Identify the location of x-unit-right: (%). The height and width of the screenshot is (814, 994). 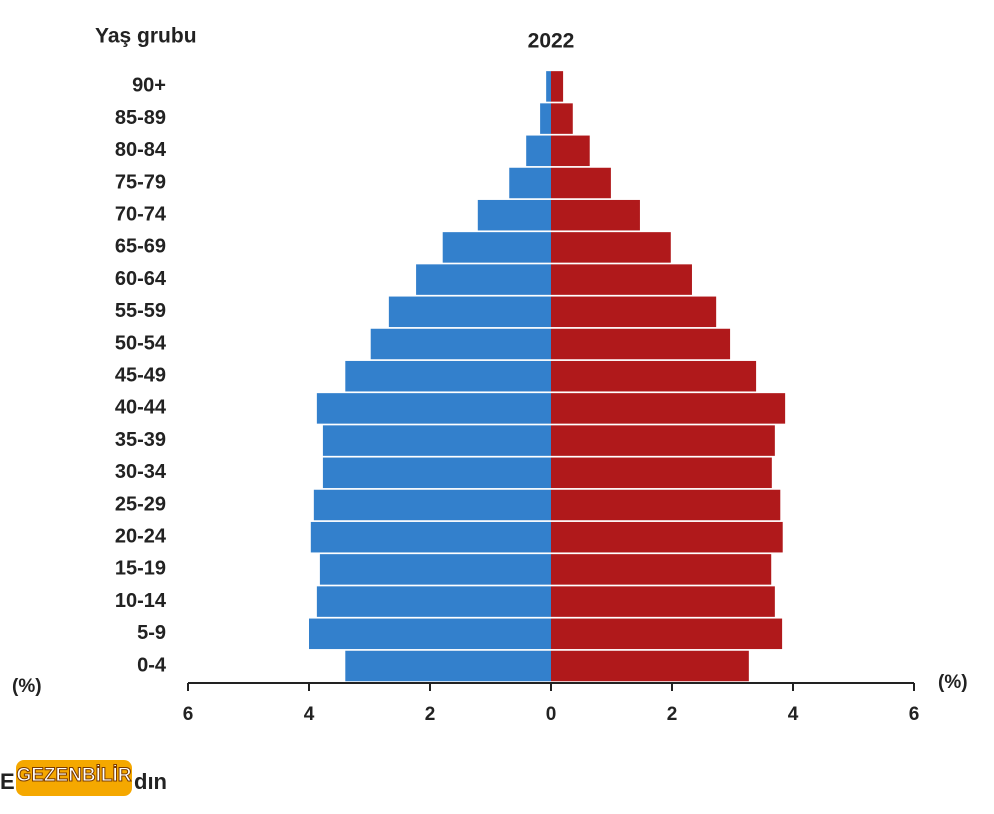
(953, 682).